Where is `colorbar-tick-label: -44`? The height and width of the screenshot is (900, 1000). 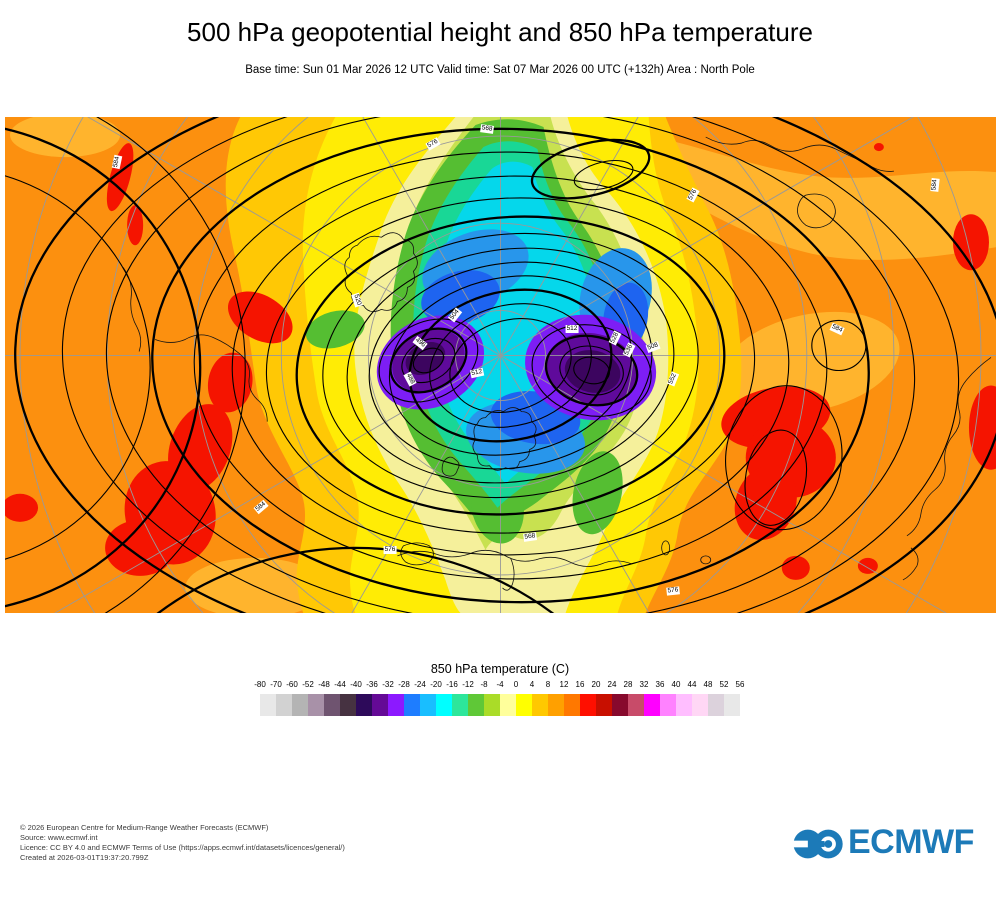
colorbar-tick-label: -44 is located at coordinates (340, 684).